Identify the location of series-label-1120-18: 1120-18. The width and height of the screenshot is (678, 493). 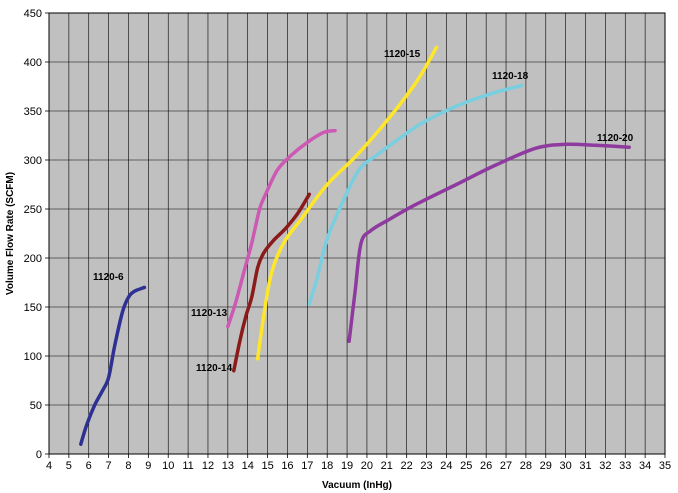
(510, 76).